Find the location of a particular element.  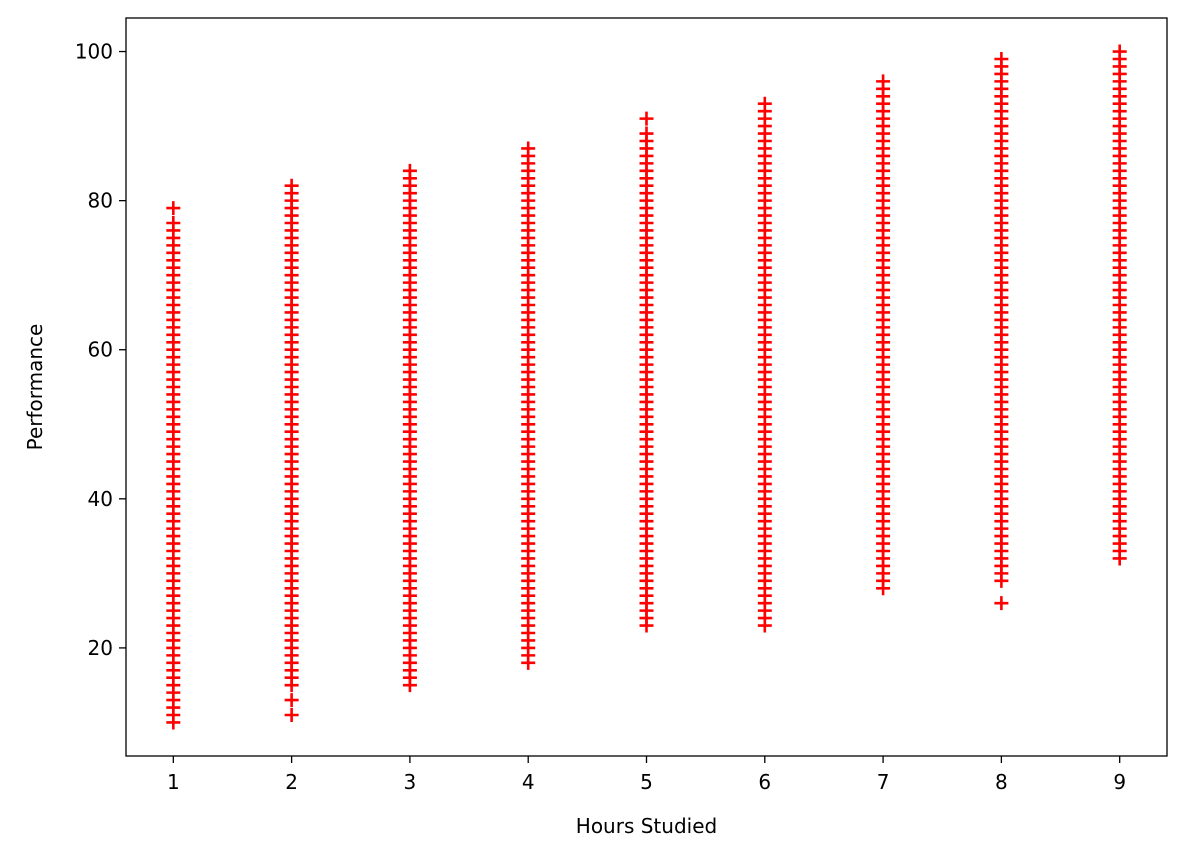

x-tick-label: 2 is located at coordinates (291, 782).